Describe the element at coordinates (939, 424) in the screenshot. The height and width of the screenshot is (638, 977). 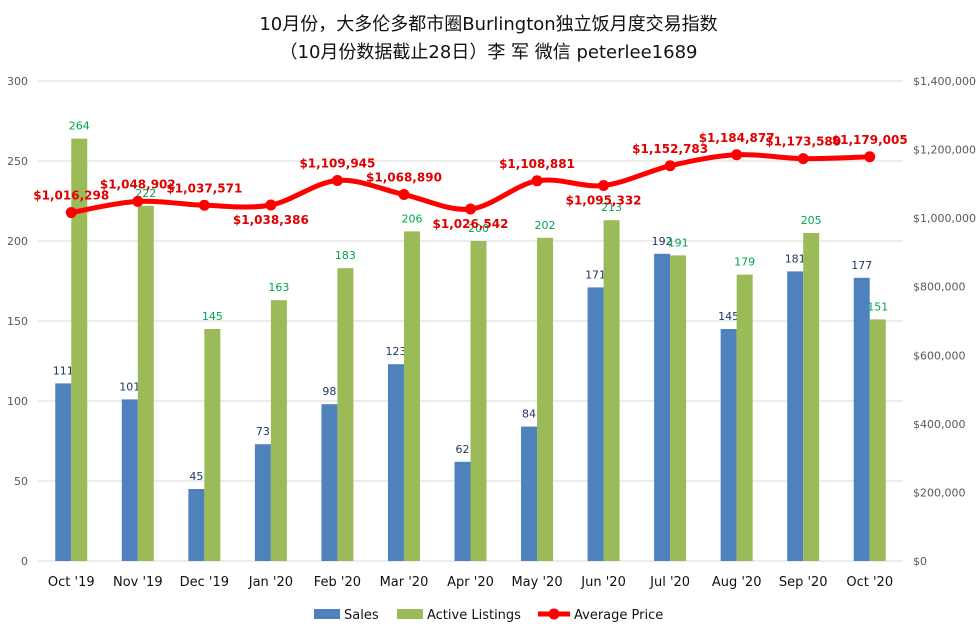
I see `y-tick-right: $400,000` at that location.